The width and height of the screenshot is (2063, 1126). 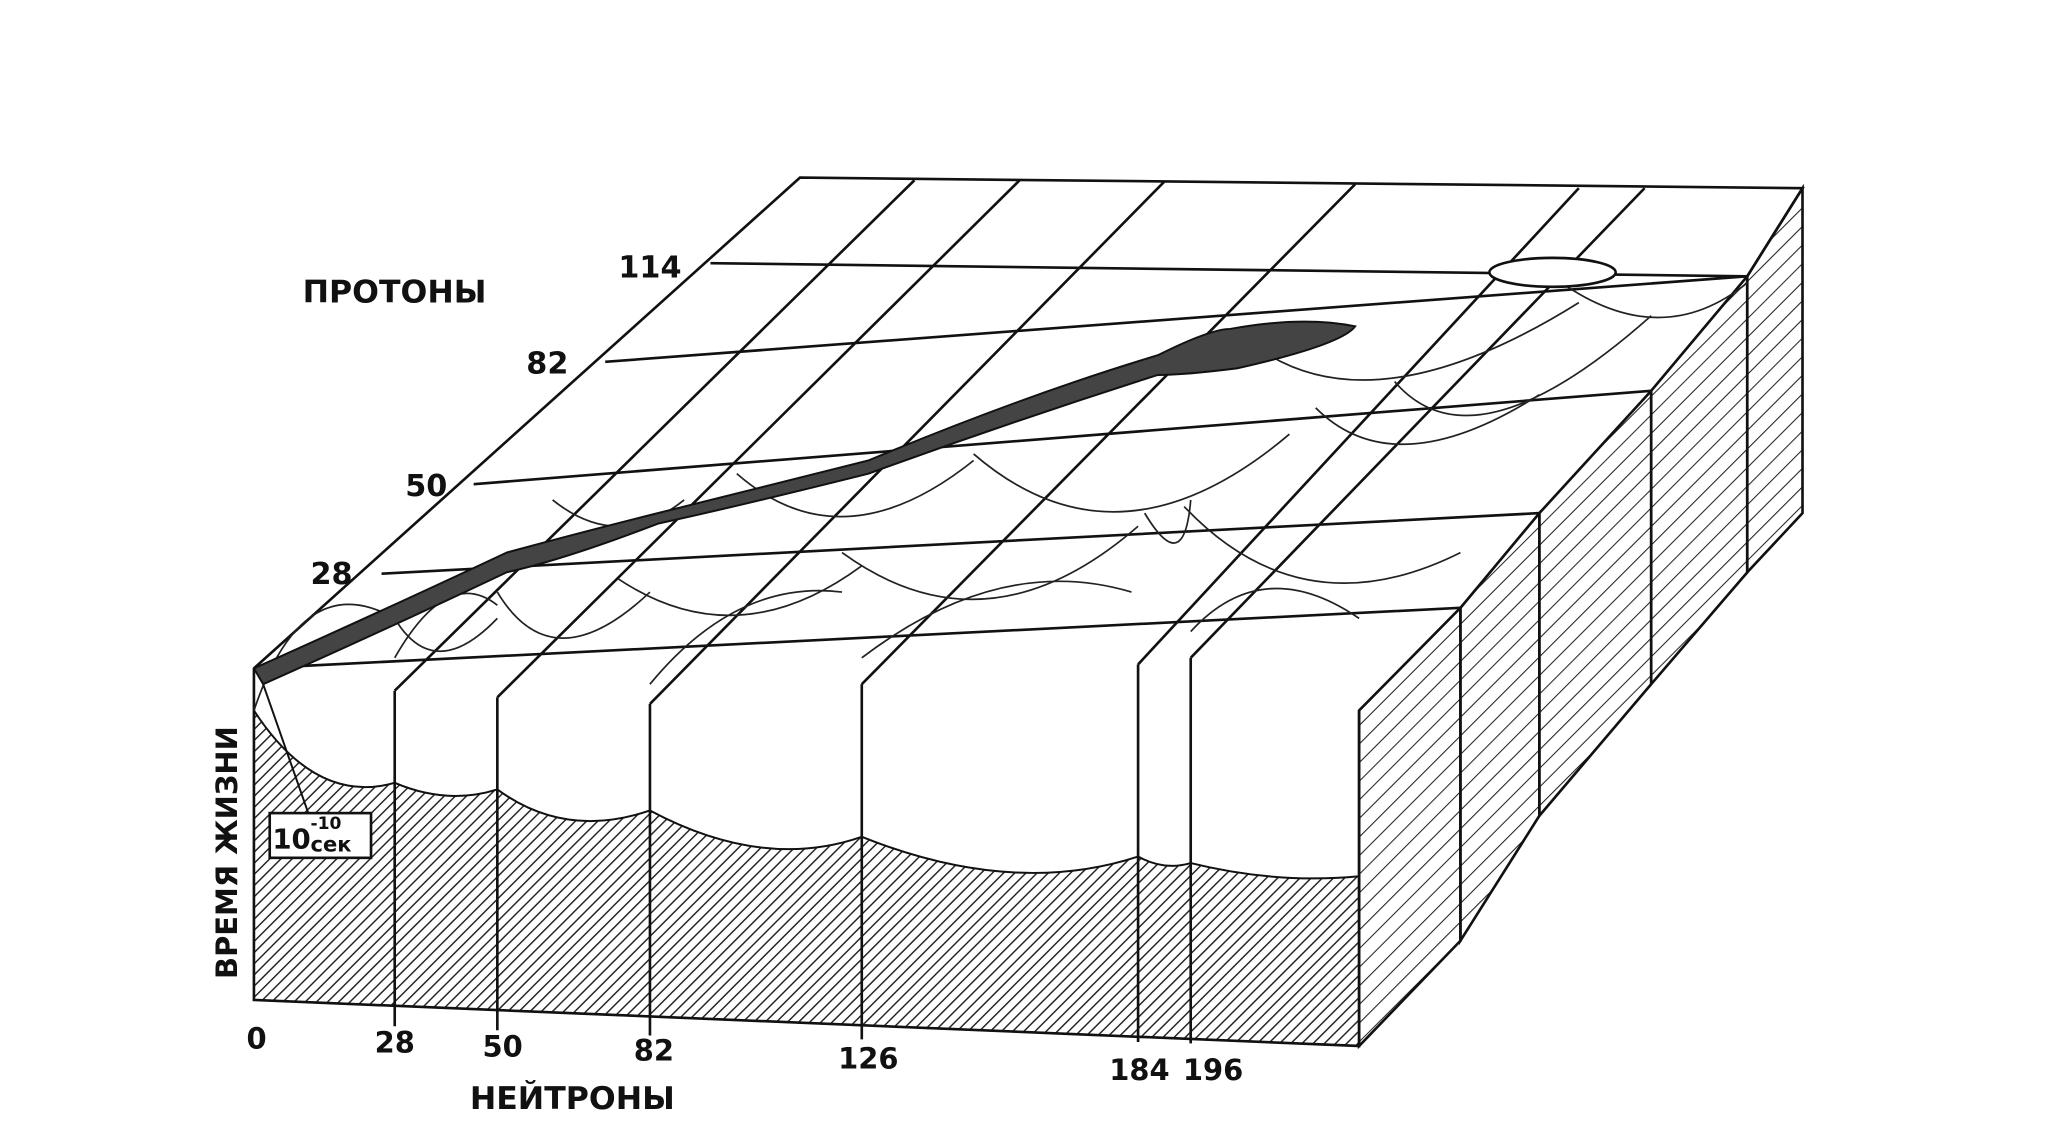 What do you see at coordinates (654, 1050) in the screenshot?
I see `neutron-tick: 82` at bounding box center [654, 1050].